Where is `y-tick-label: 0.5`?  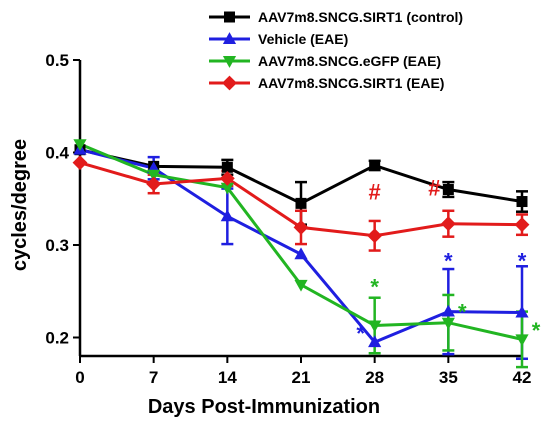
y-tick-label: 0.5 is located at coordinates (57, 60).